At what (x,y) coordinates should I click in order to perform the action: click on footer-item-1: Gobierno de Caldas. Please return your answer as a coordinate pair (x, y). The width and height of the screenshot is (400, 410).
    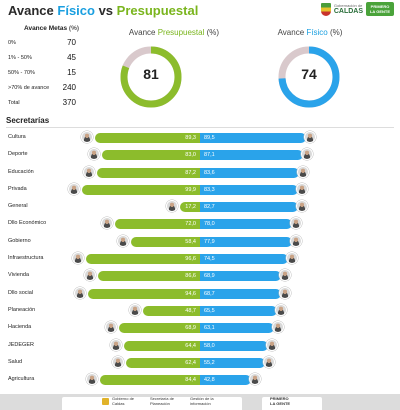
    Looking at the image, I should click on (123, 401).